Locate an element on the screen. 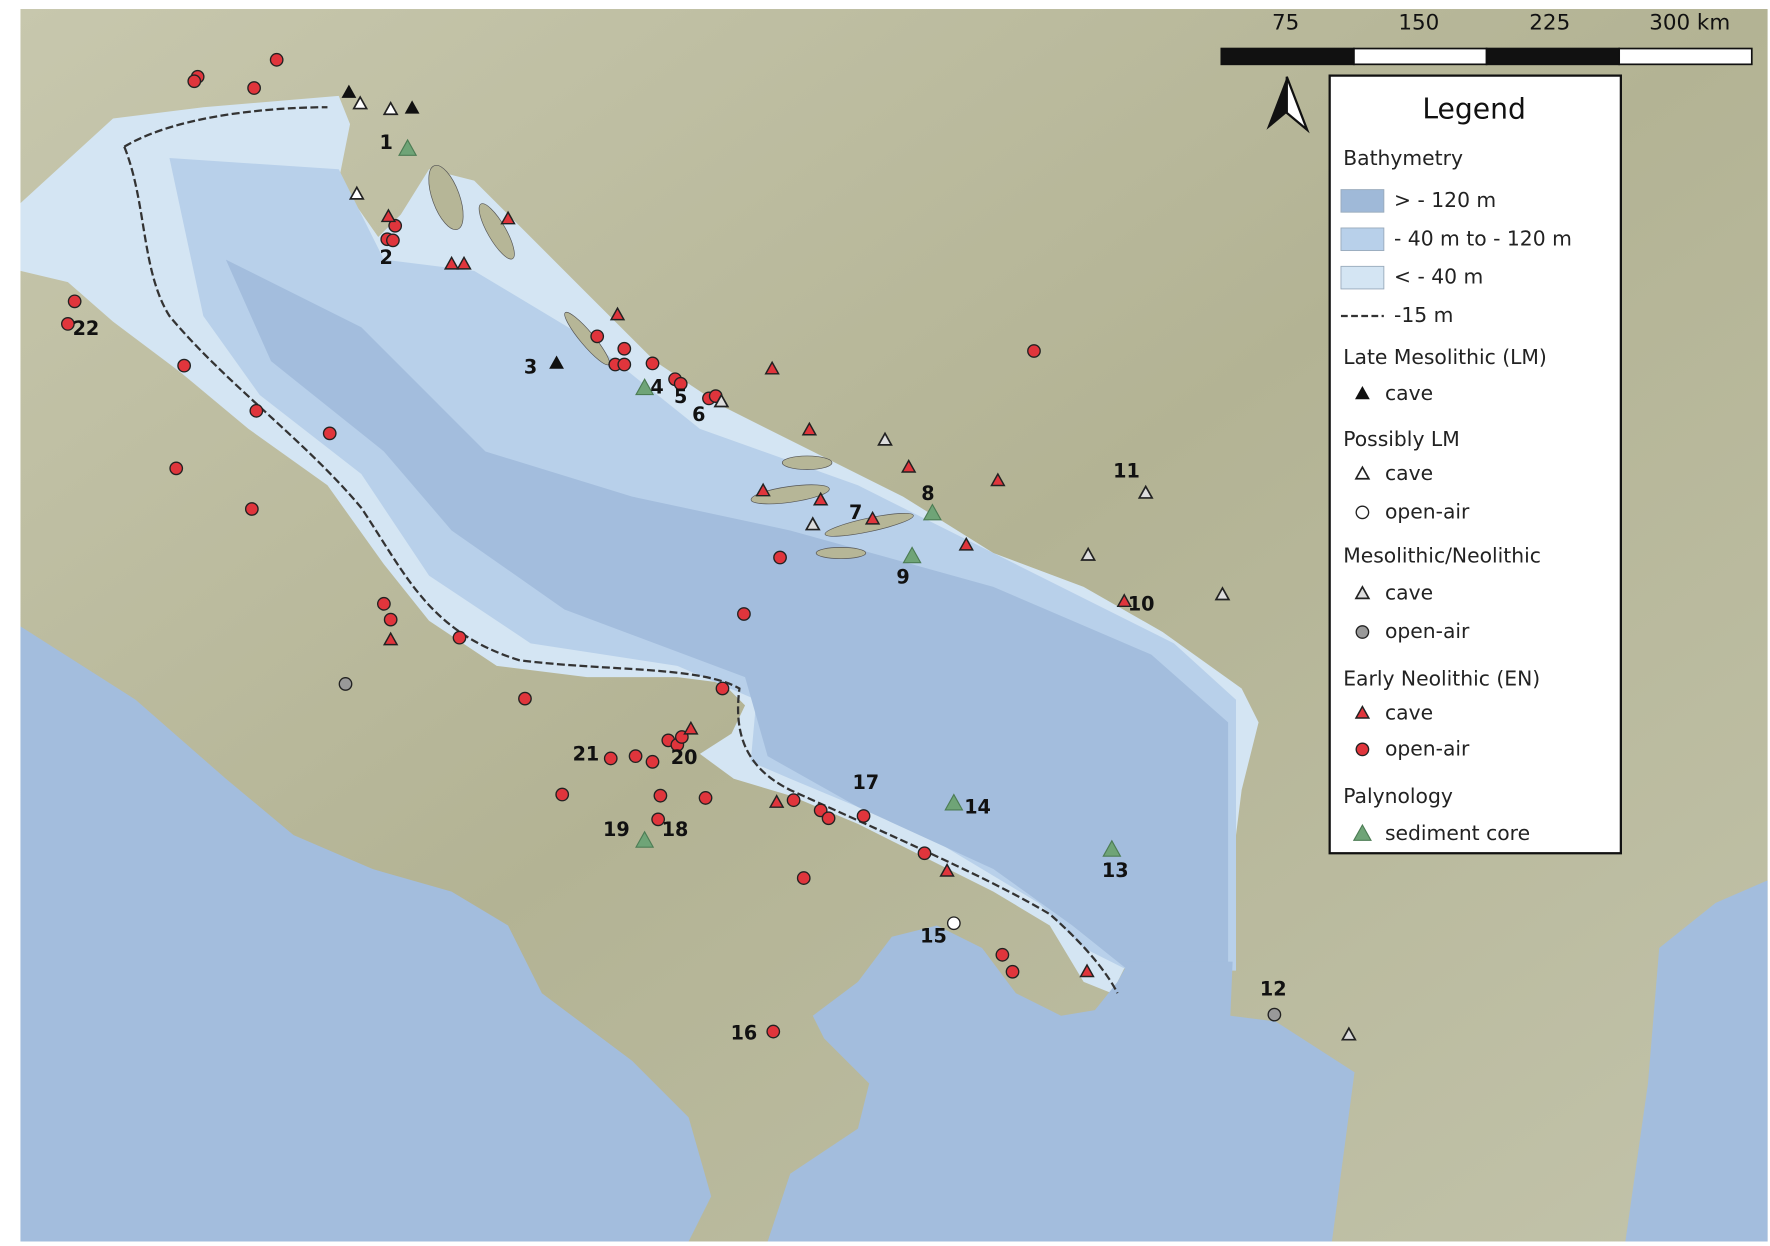  legend-heading: Possibly LM is located at coordinates (1401, 439).